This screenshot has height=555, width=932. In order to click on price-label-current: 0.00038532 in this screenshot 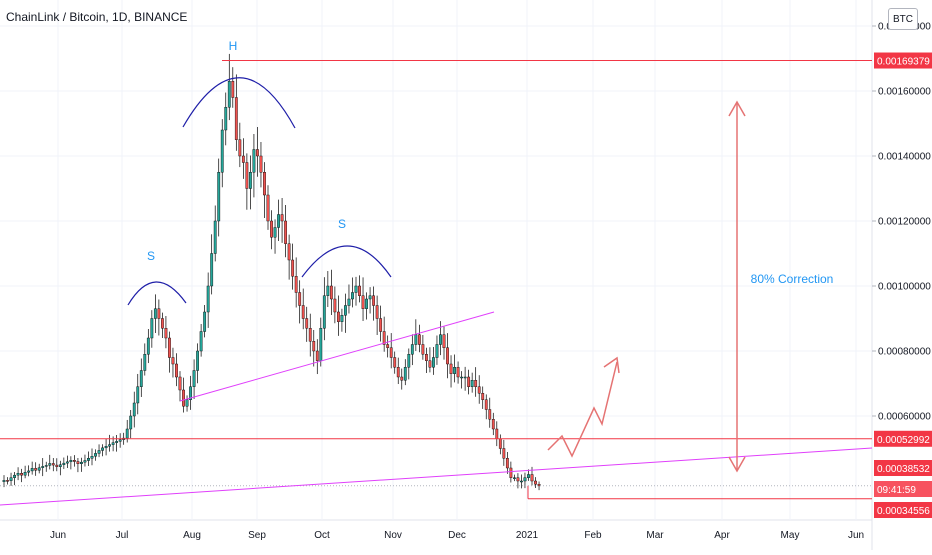, I will do `click(903, 469)`.